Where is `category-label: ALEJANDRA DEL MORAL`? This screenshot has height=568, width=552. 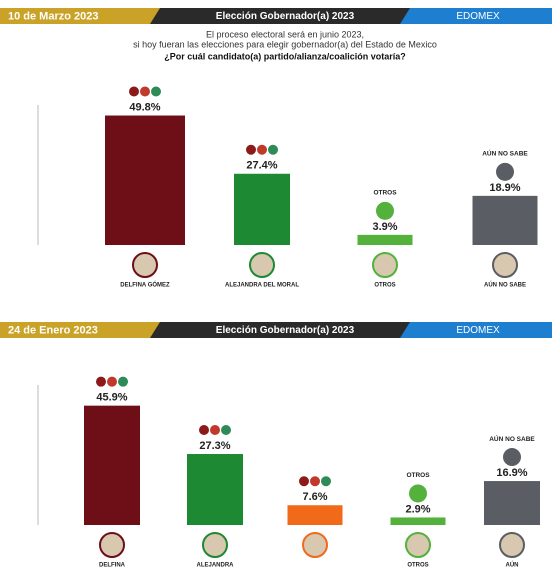
category-label: ALEJANDRA DEL MORAL is located at coordinates (262, 286).